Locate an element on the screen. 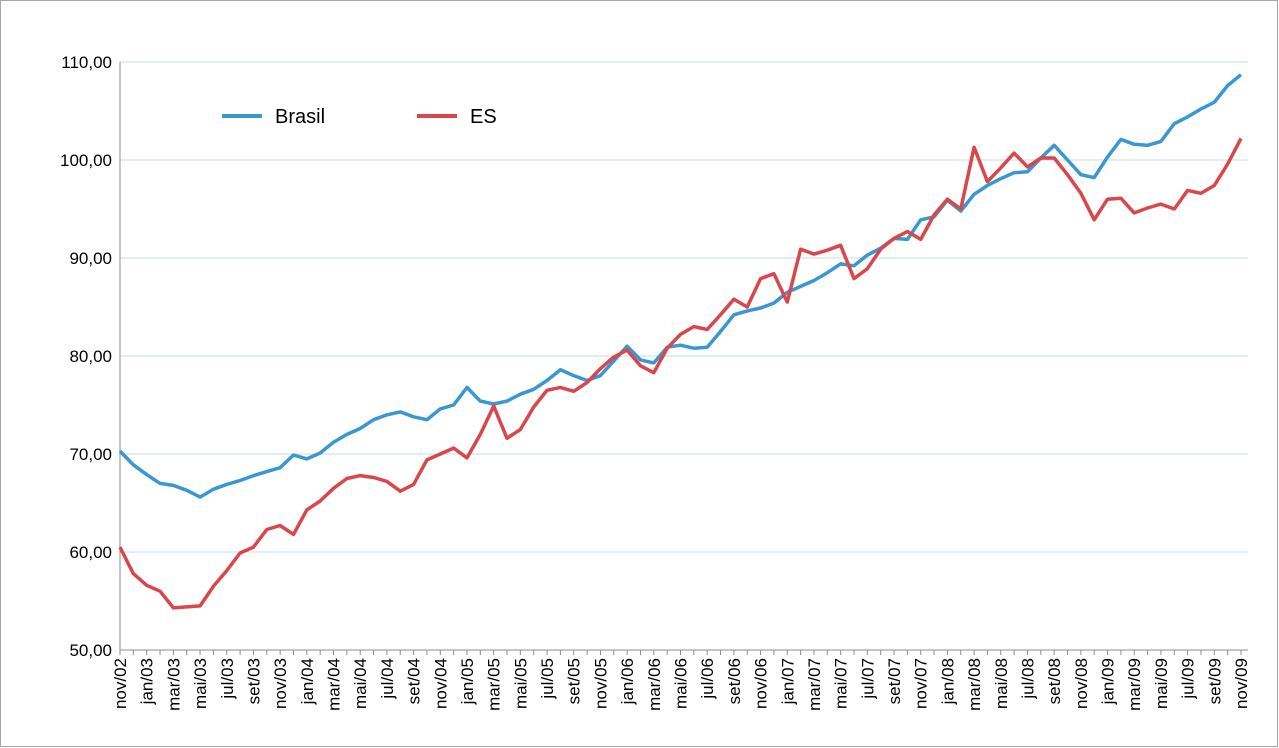  x-tick-label: nov/02 is located at coordinates (120, 683).